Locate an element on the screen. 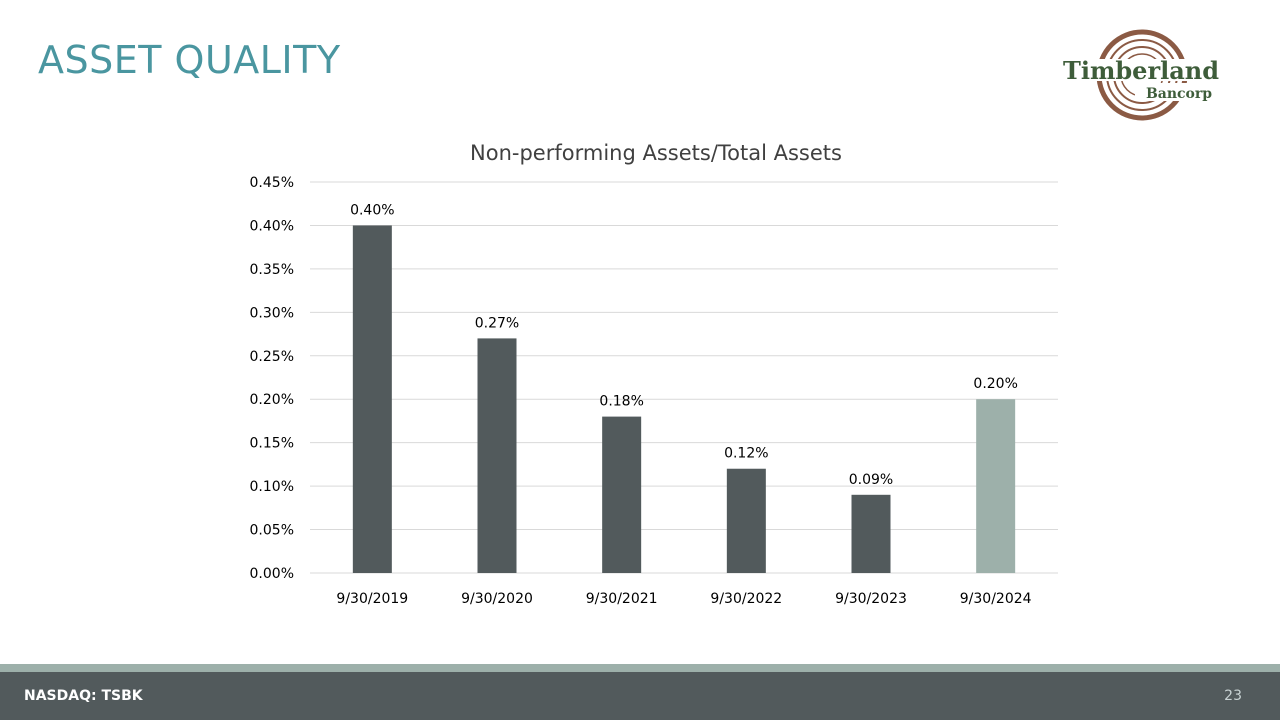 The width and height of the screenshot is (1280, 720). y-tick-label: 0.10% is located at coordinates (272, 487).